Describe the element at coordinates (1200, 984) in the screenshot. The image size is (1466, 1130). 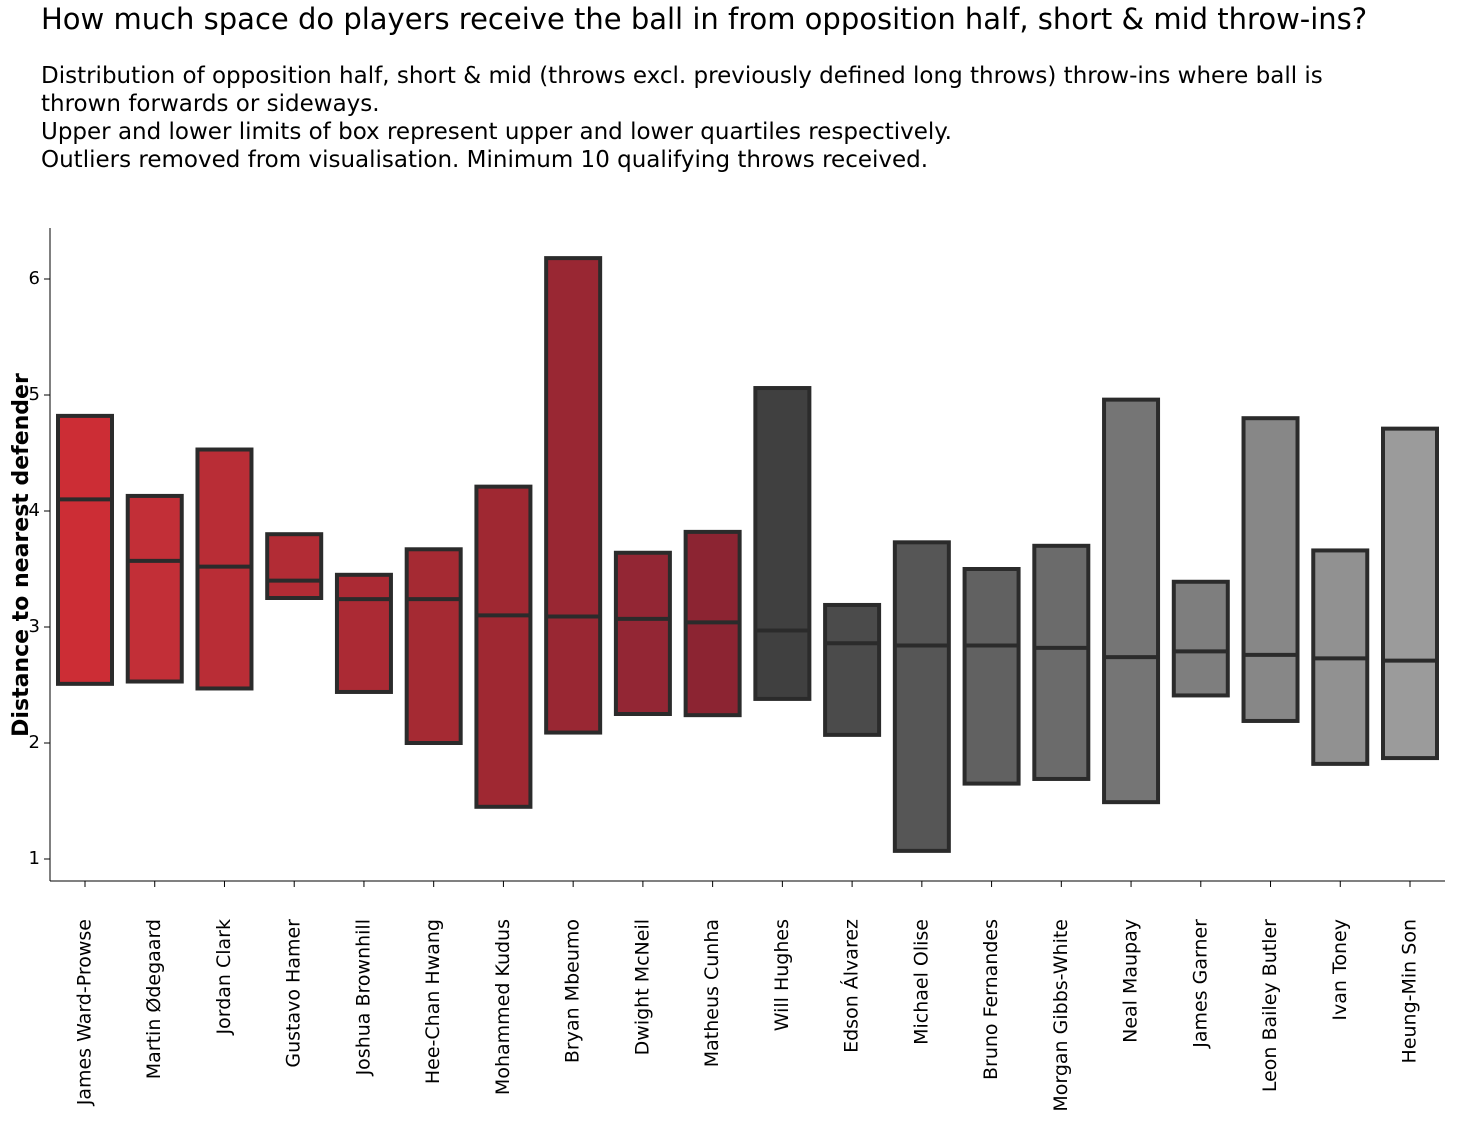
I see `x-tick-label: James Garner` at that location.